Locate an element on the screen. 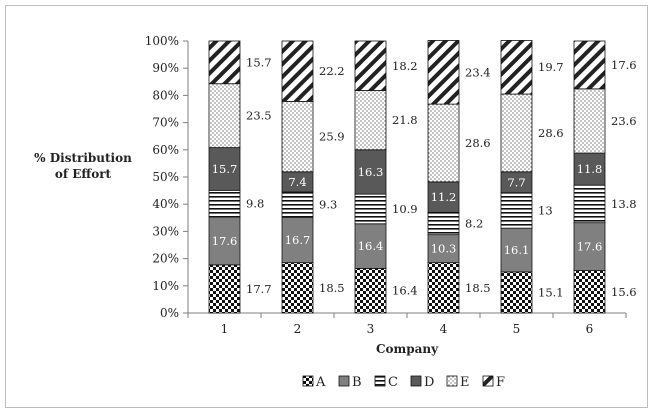  data-label: 11.8 is located at coordinates (590, 169).